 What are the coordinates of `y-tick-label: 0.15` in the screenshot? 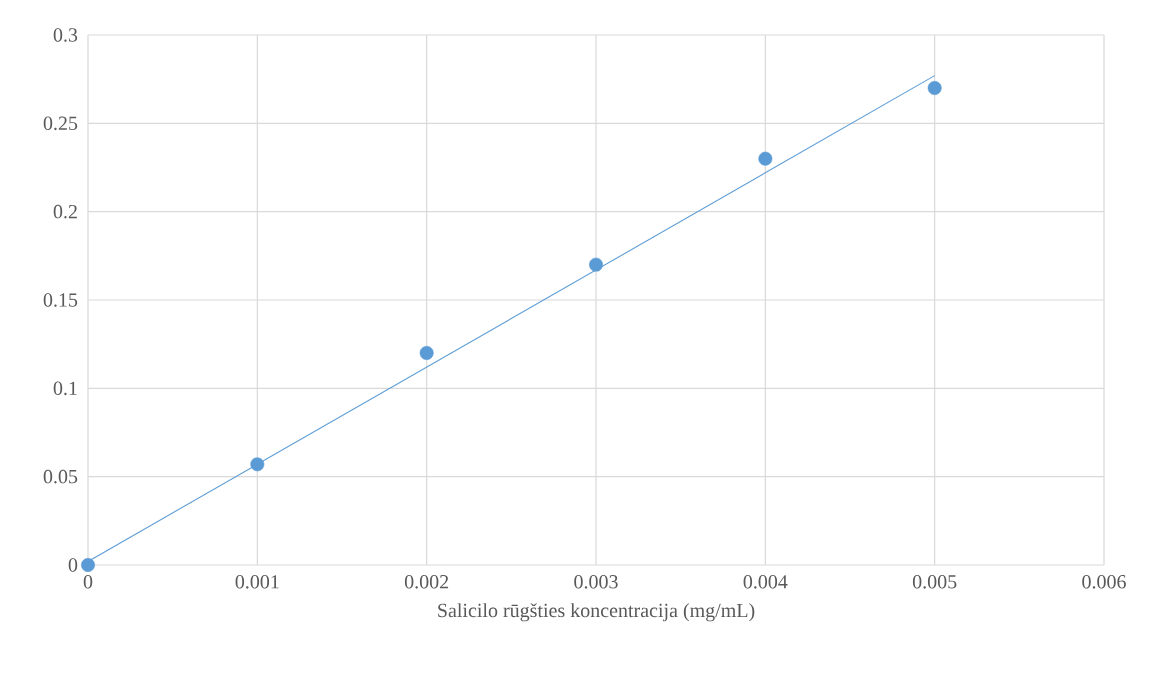 It's located at (60, 300).